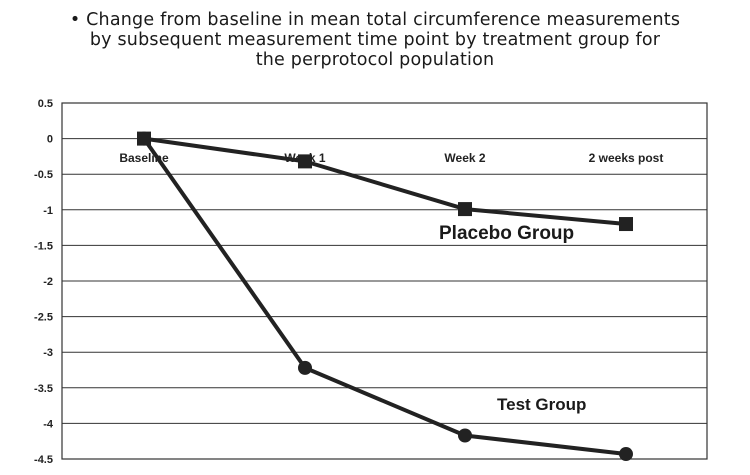  What do you see at coordinates (464, 158) in the screenshot?
I see `x-category-label: Week 2` at bounding box center [464, 158].